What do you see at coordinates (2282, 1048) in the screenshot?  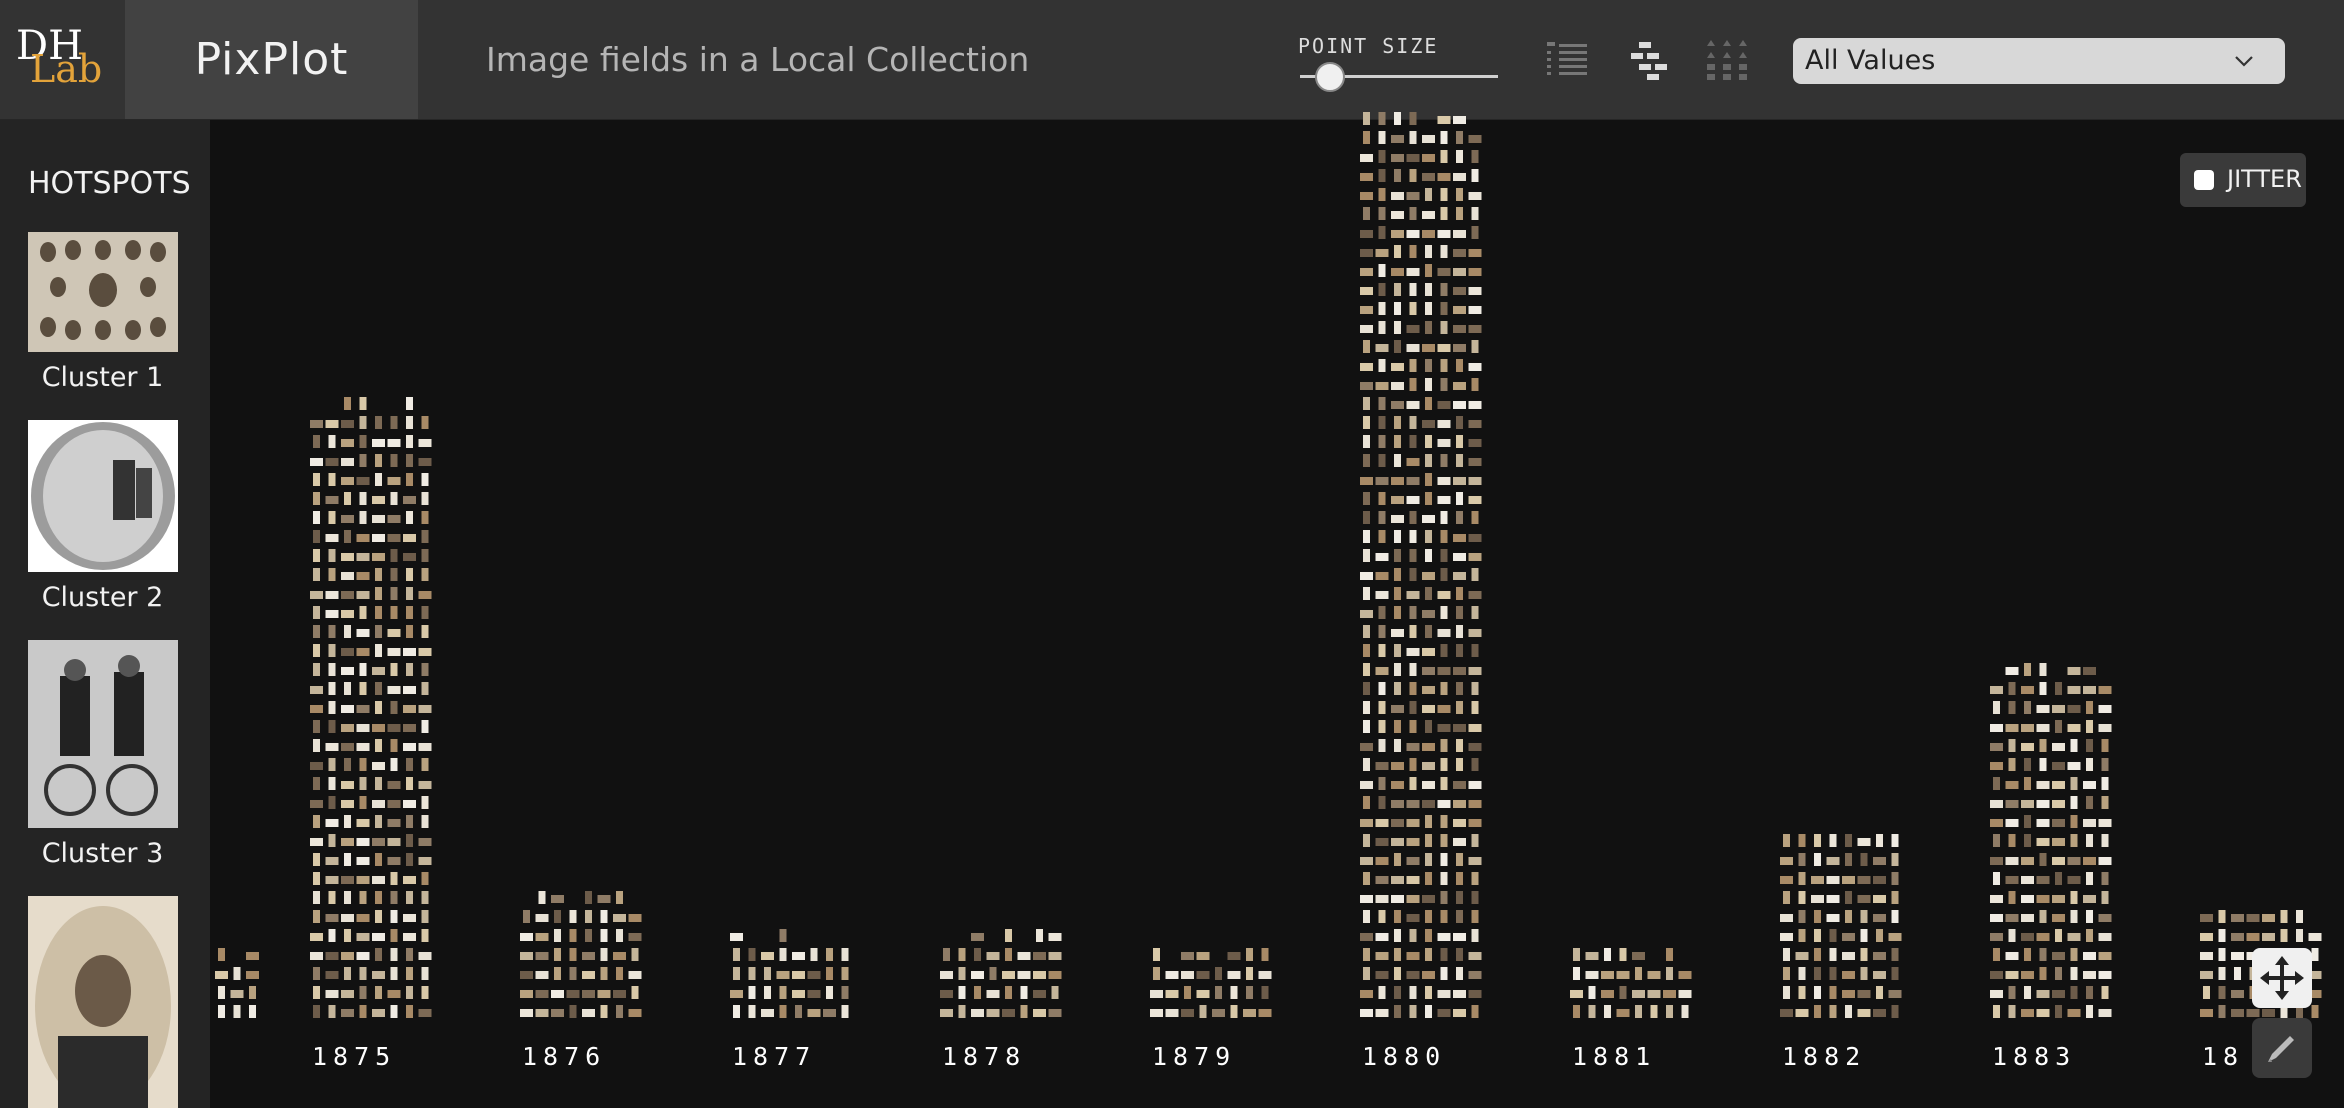 I see `draw-tool-button` at bounding box center [2282, 1048].